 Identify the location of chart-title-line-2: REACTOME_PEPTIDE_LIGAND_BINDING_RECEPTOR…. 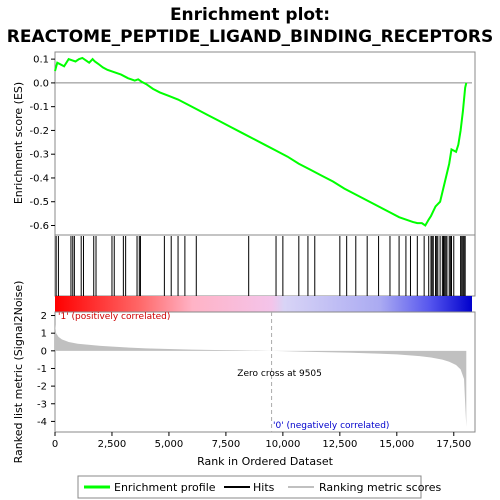
(250, 37).